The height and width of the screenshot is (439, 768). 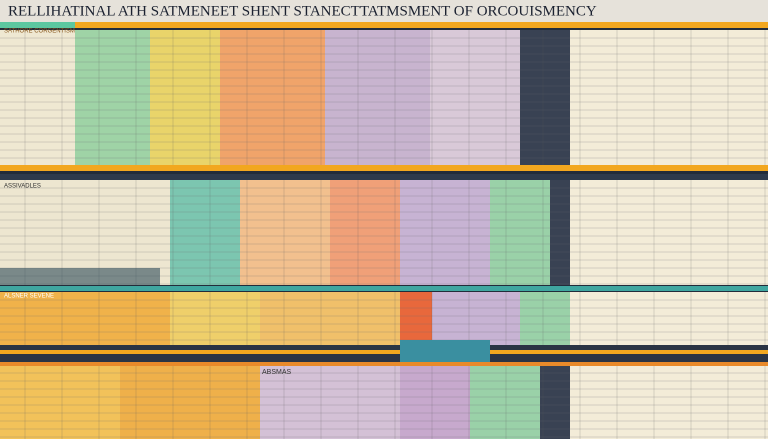 I want to click on title-bar, so click(x=384, y=11).